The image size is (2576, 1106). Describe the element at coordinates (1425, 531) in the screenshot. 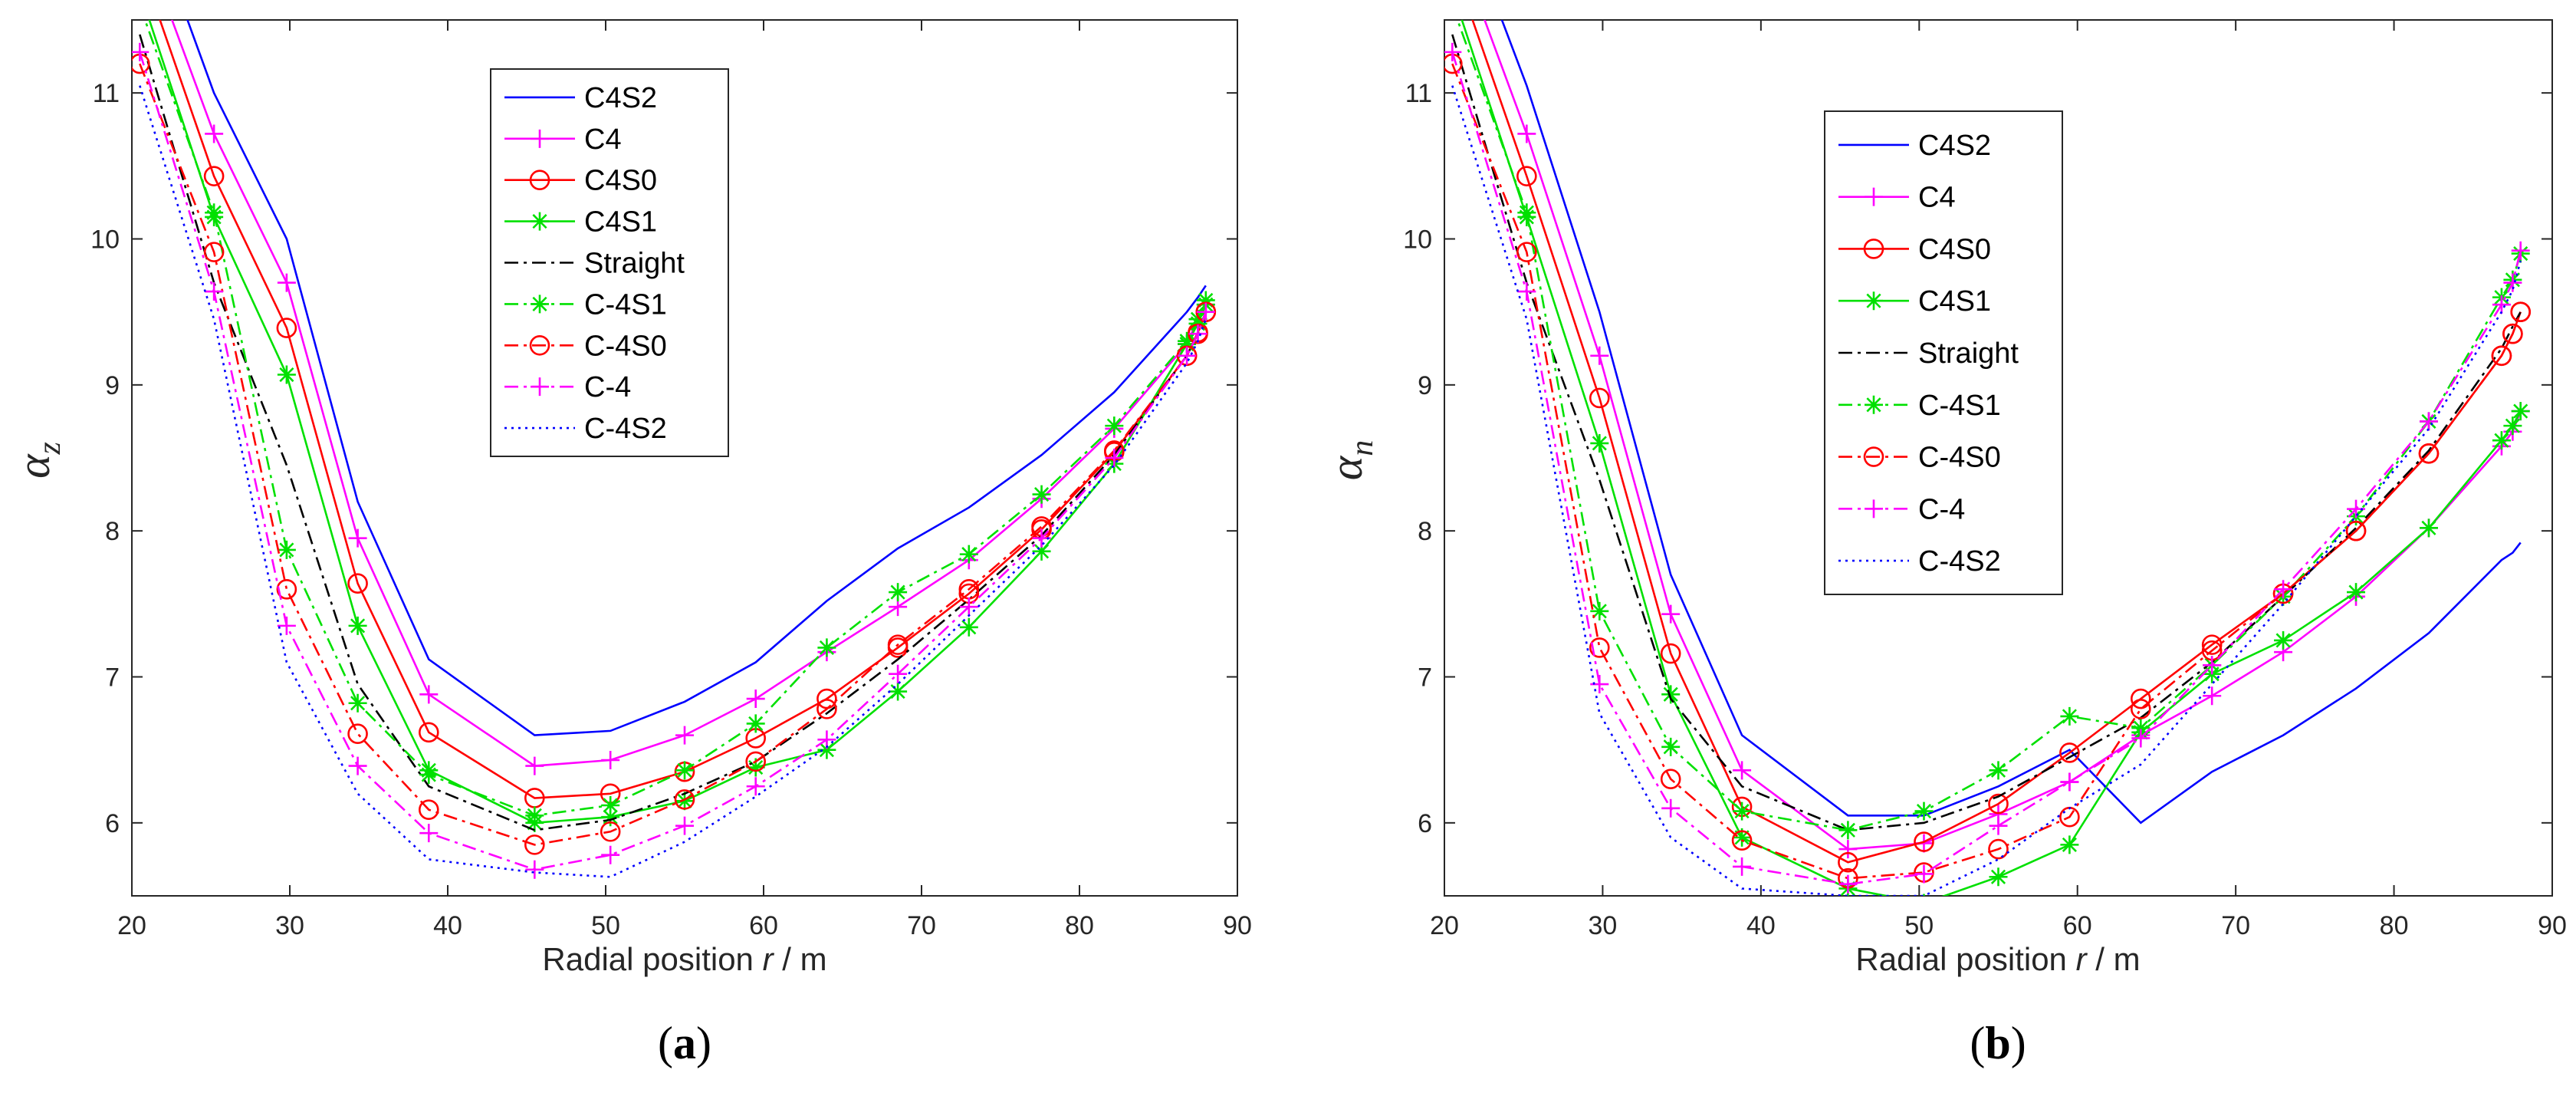

I see `y-tick-label-b: 8` at that location.